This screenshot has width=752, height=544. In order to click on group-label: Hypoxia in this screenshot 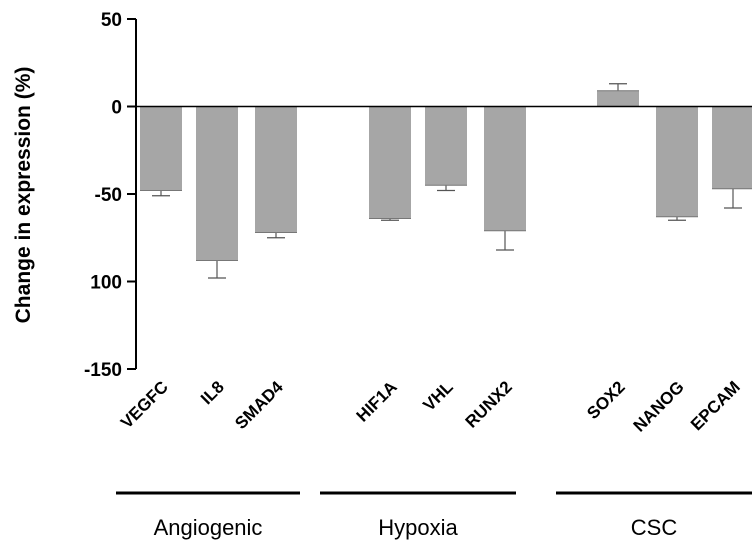, I will do `click(418, 527)`.